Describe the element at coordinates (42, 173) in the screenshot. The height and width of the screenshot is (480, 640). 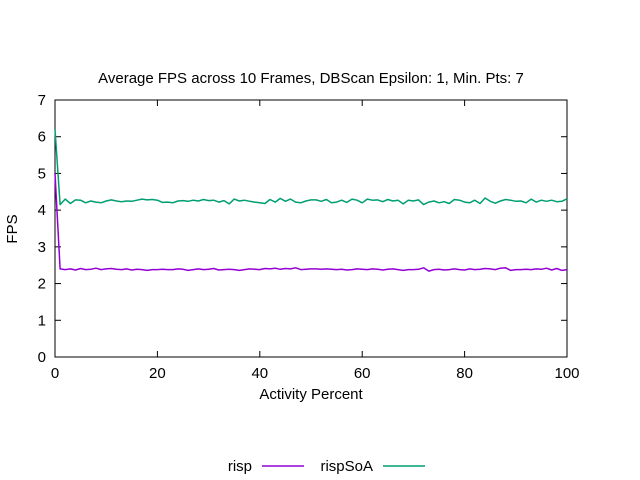
I see `y-tick-label: 5` at that location.